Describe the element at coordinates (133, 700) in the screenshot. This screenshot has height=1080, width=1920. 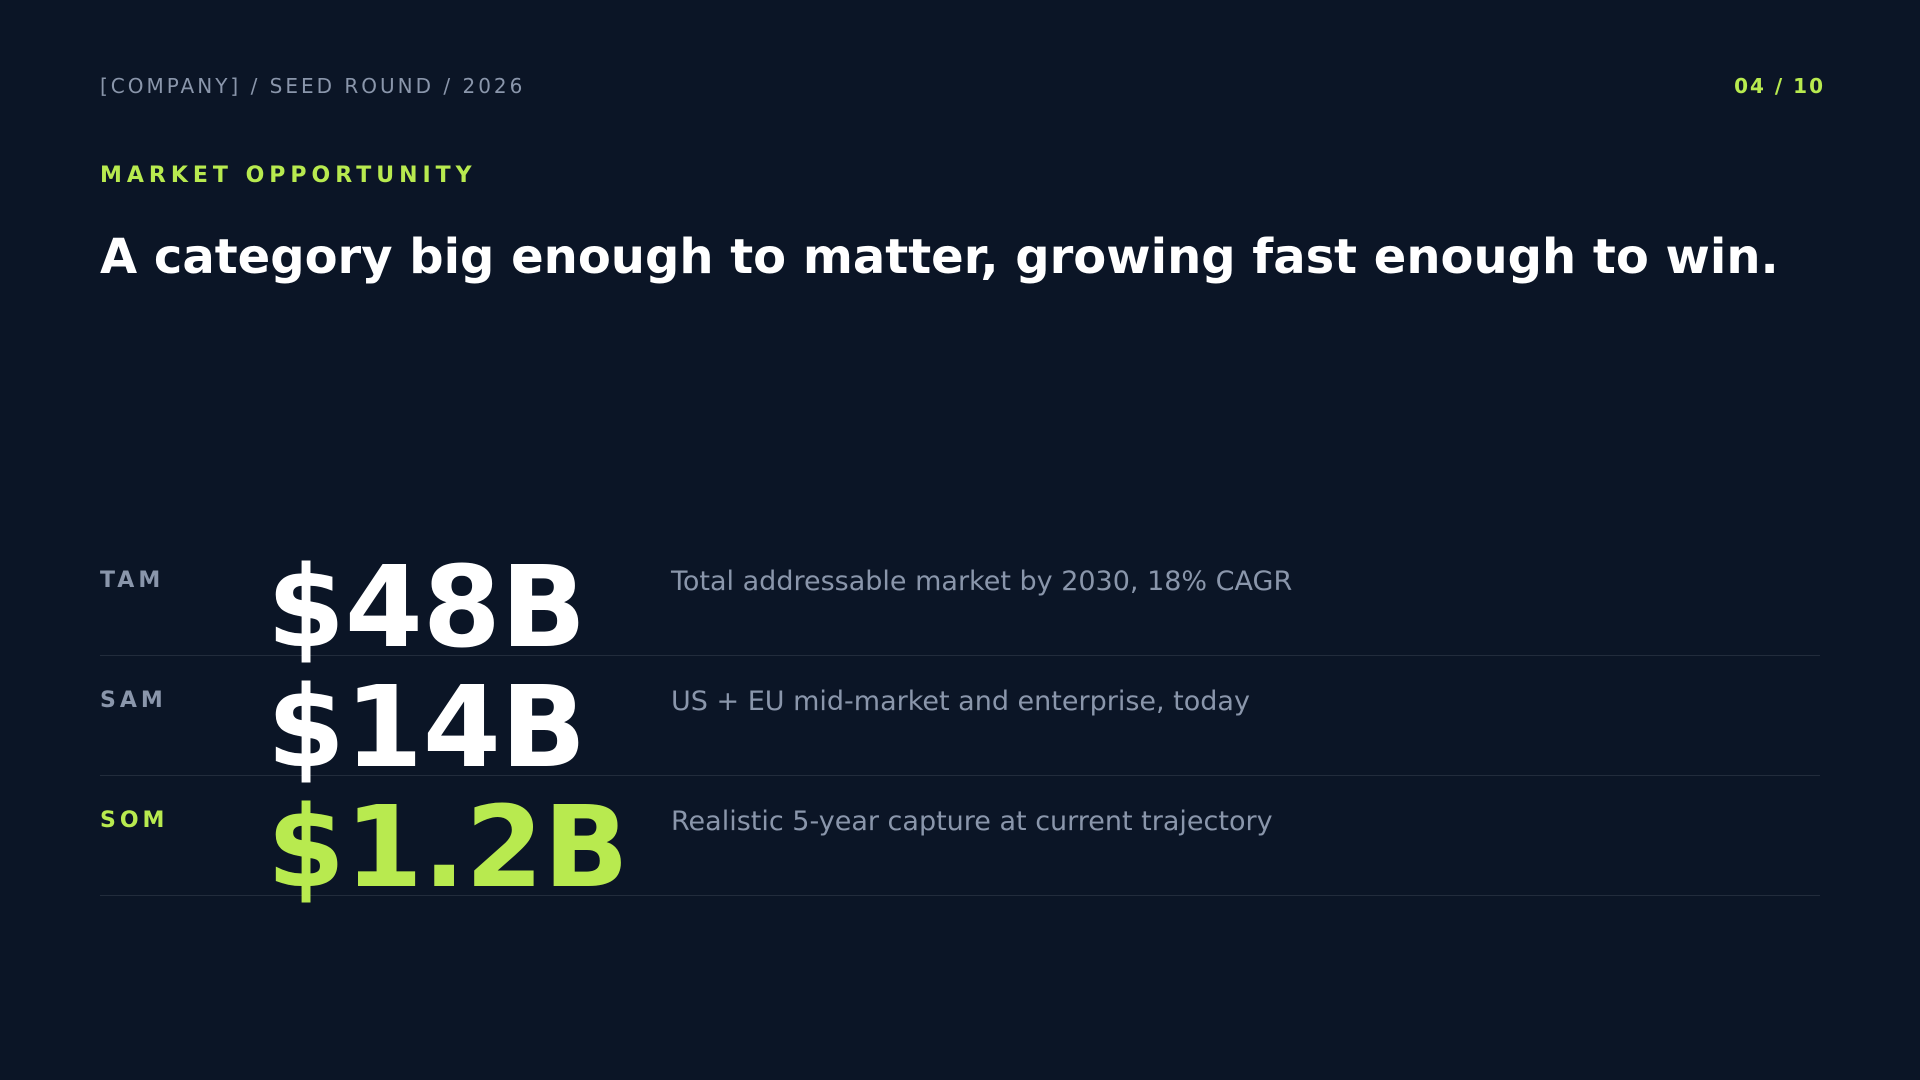
I see `row-label: SAM` at that location.